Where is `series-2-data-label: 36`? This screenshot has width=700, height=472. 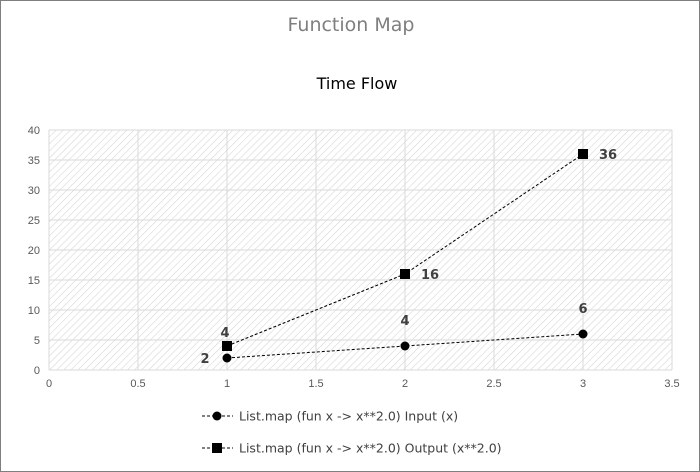 series-2-data-label: 36 is located at coordinates (608, 155).